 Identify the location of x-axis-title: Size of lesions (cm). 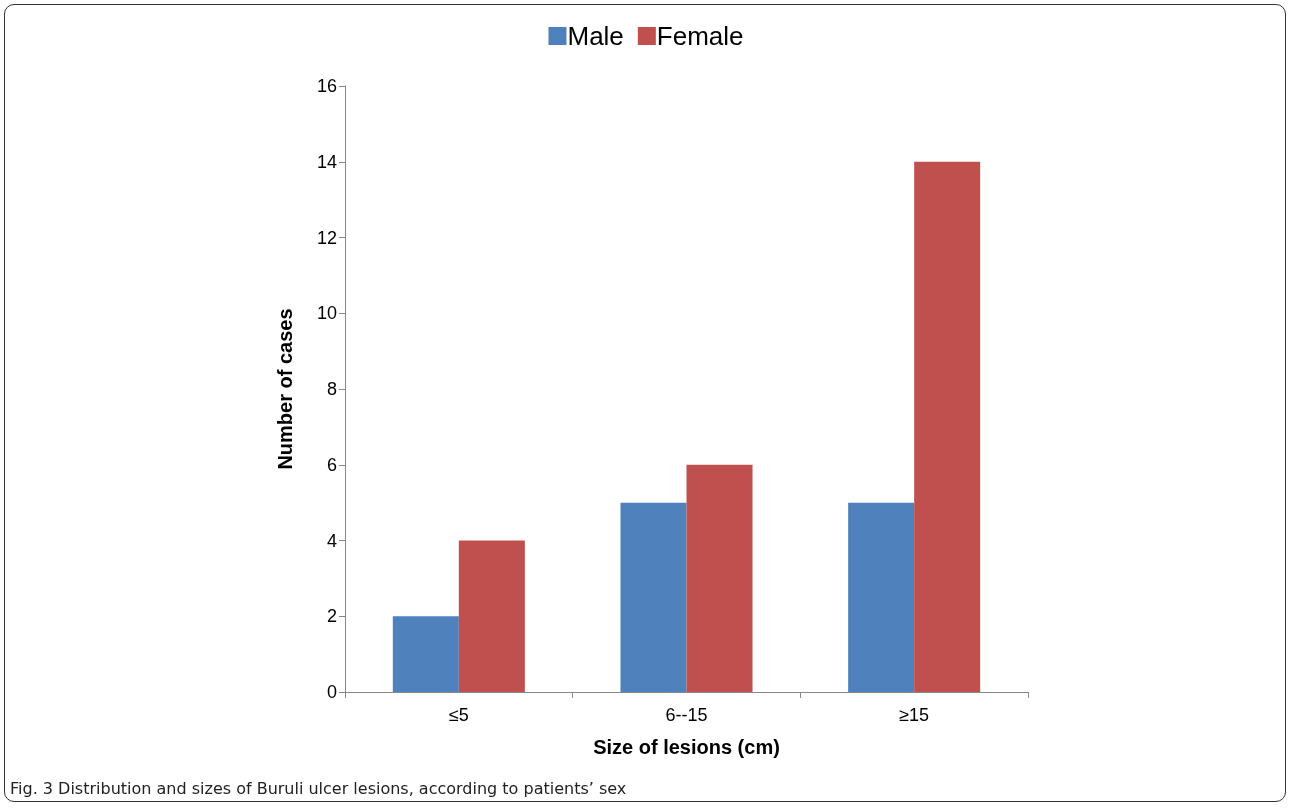
(686, 747).